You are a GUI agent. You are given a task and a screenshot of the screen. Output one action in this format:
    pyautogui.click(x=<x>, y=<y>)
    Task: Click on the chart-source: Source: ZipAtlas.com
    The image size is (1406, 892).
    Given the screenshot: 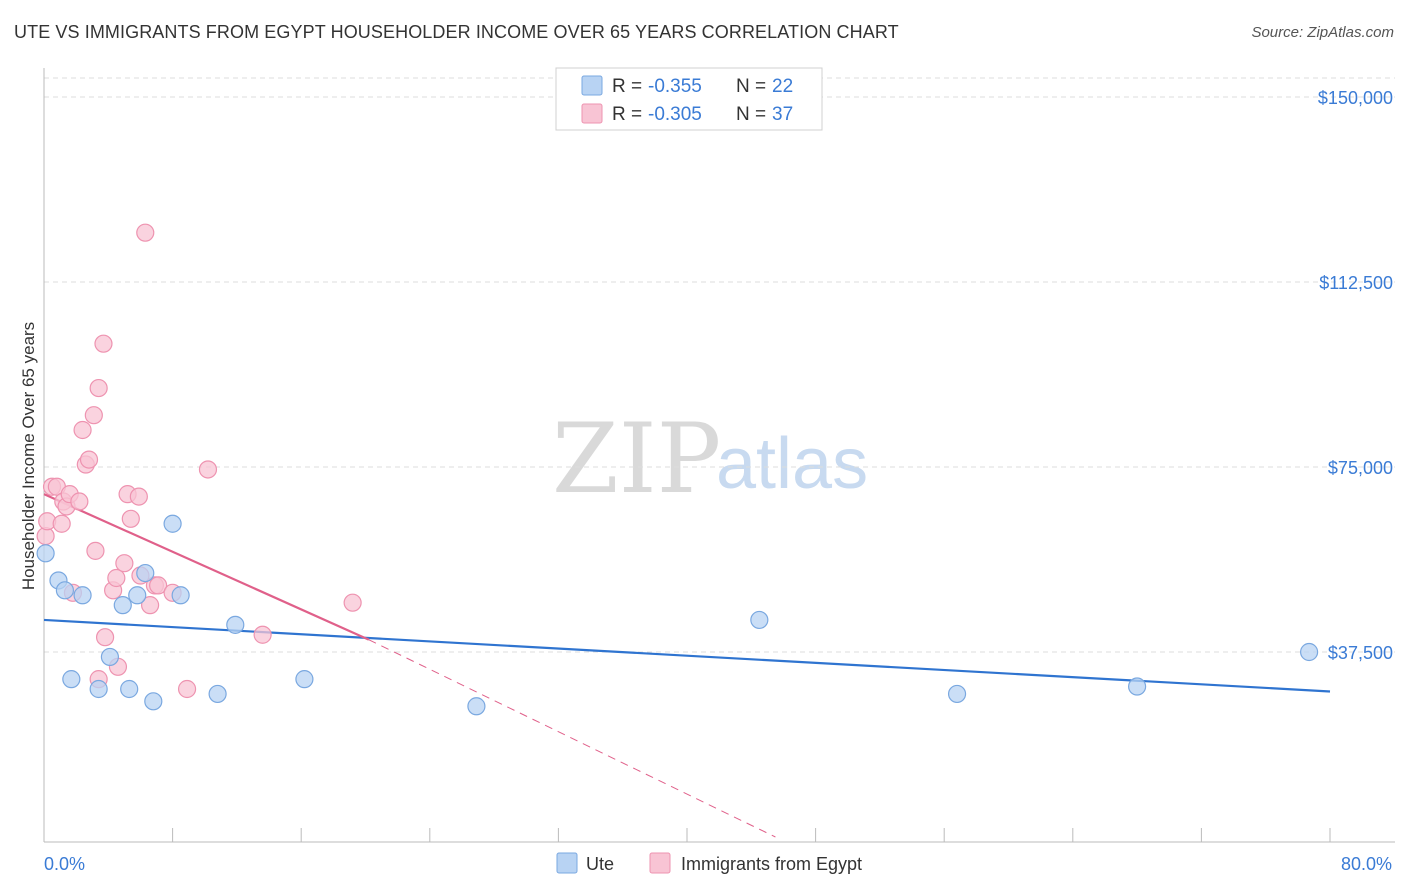 What is the action you would take?
    pyautogui.click(x=1322, y=32)
    